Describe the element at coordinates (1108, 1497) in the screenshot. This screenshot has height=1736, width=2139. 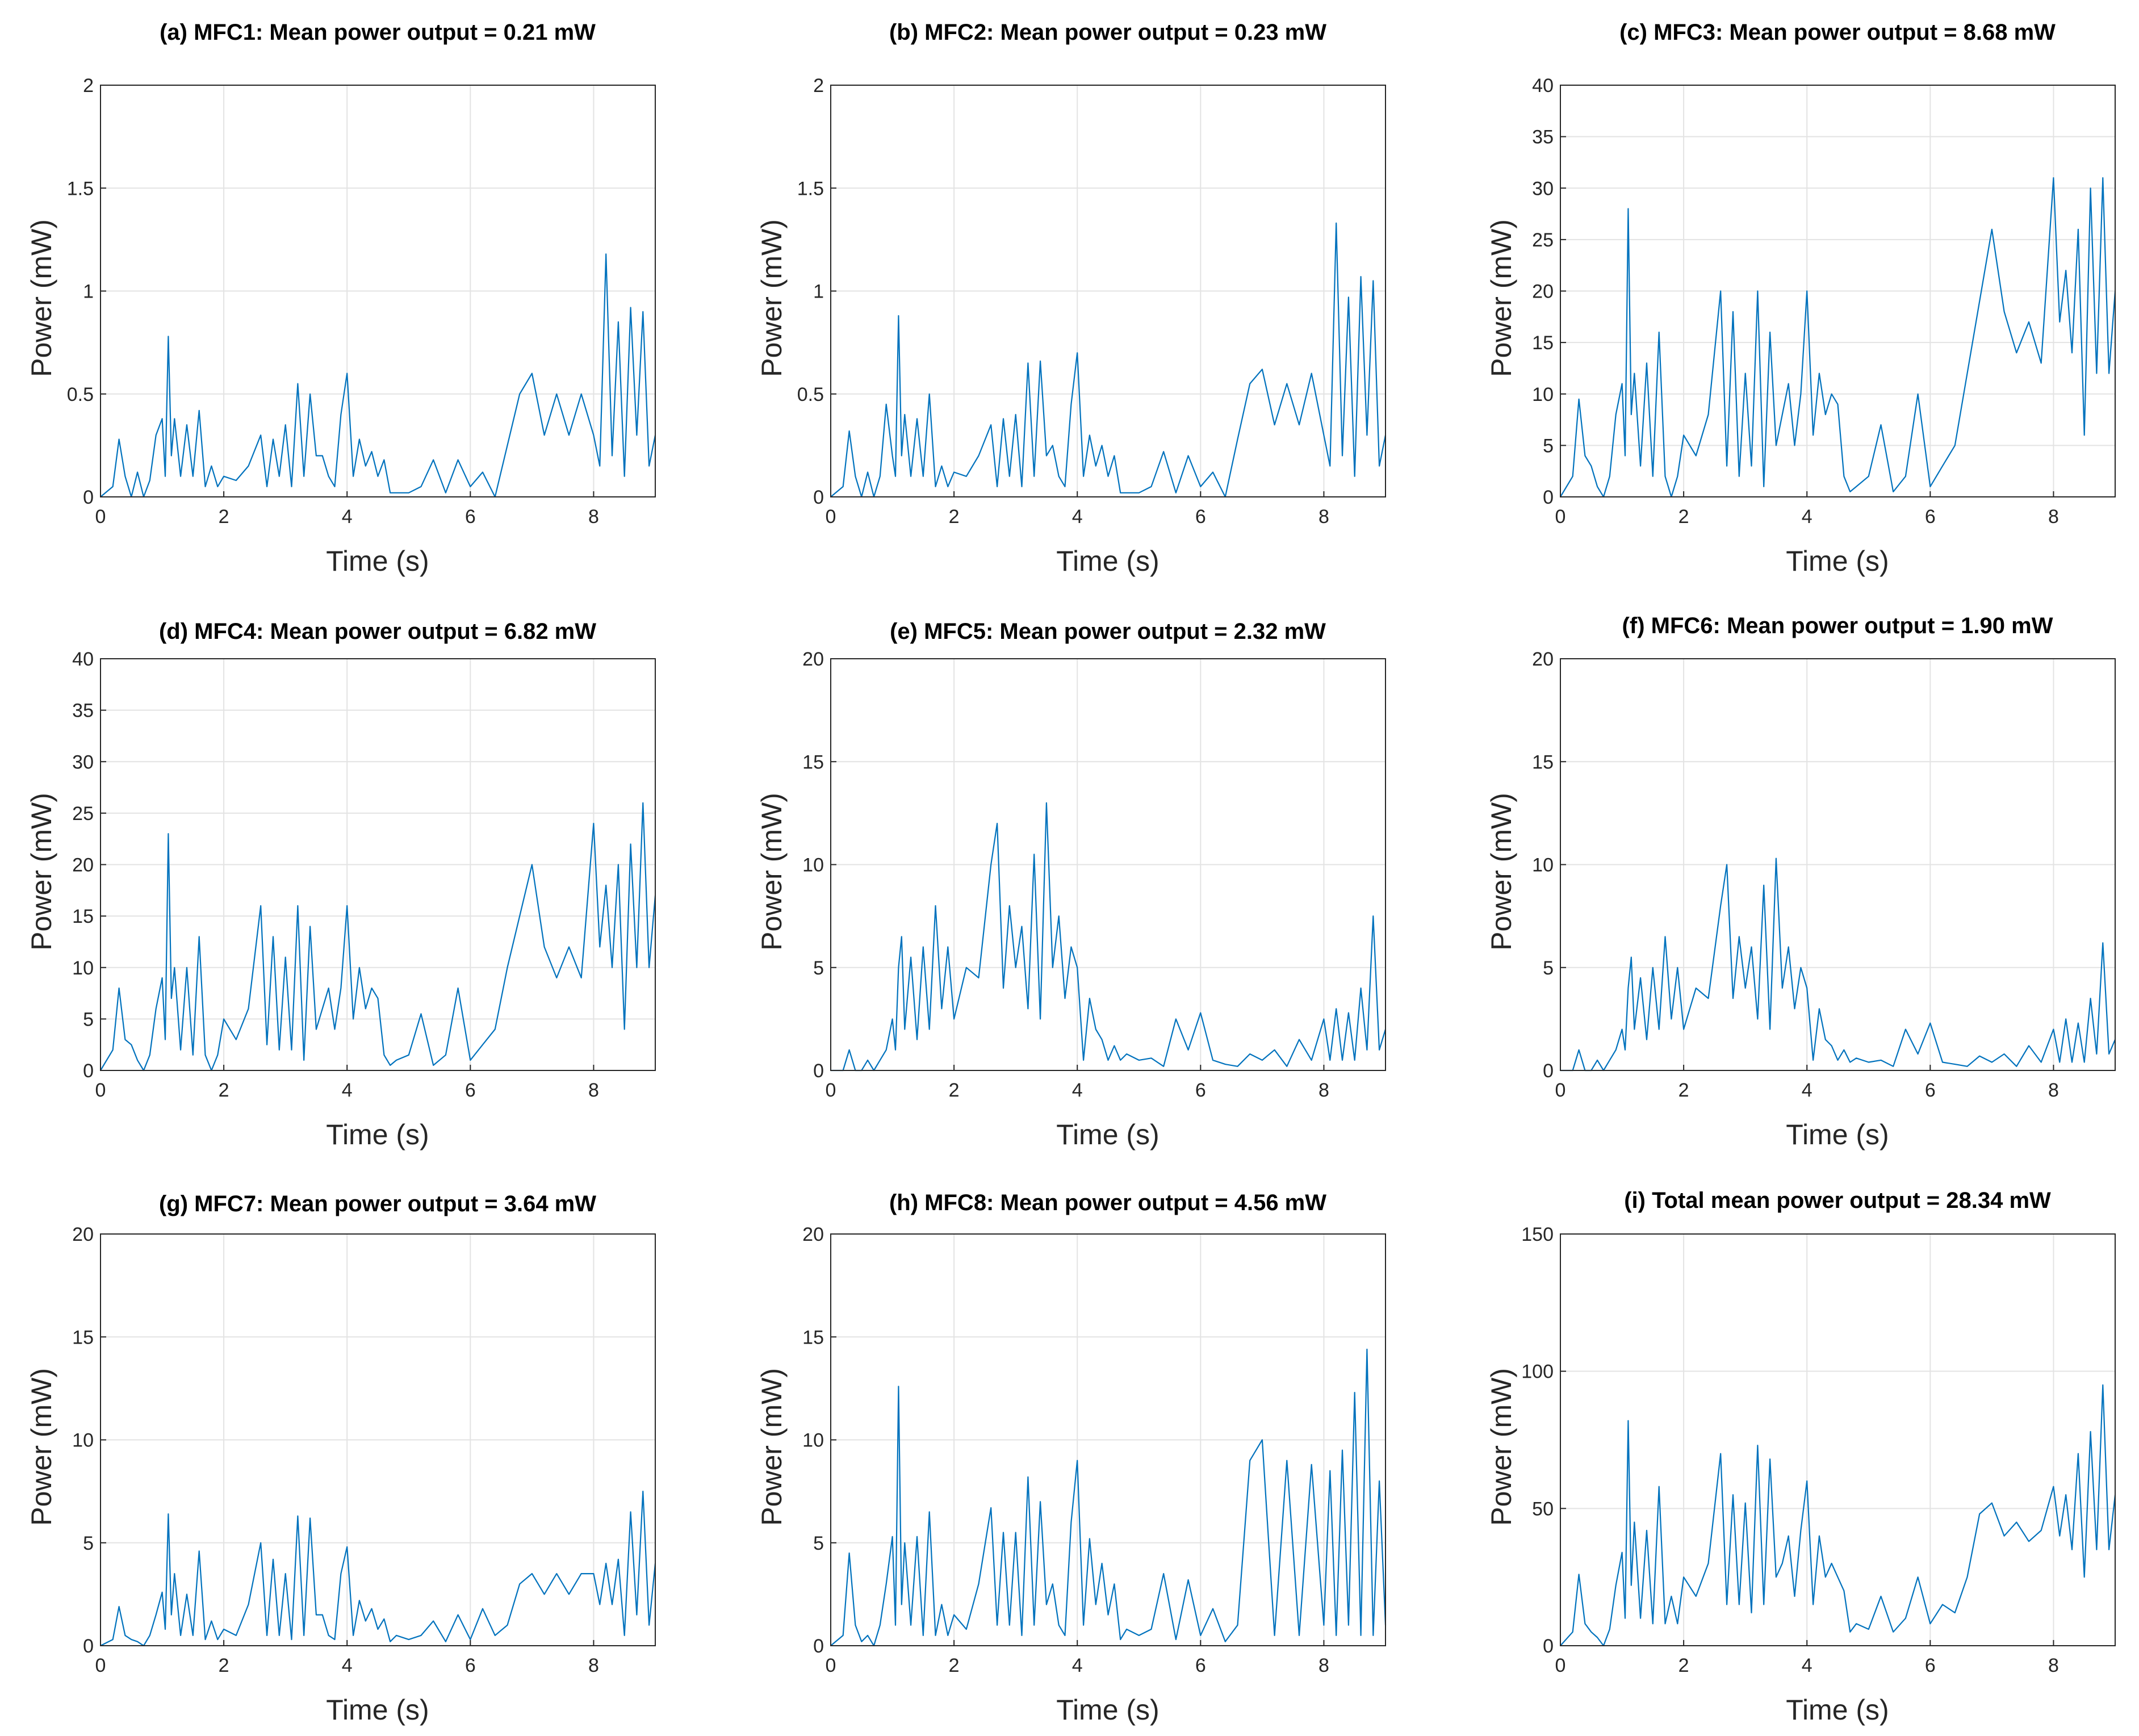
I see `series-line-mfc8` at that location.